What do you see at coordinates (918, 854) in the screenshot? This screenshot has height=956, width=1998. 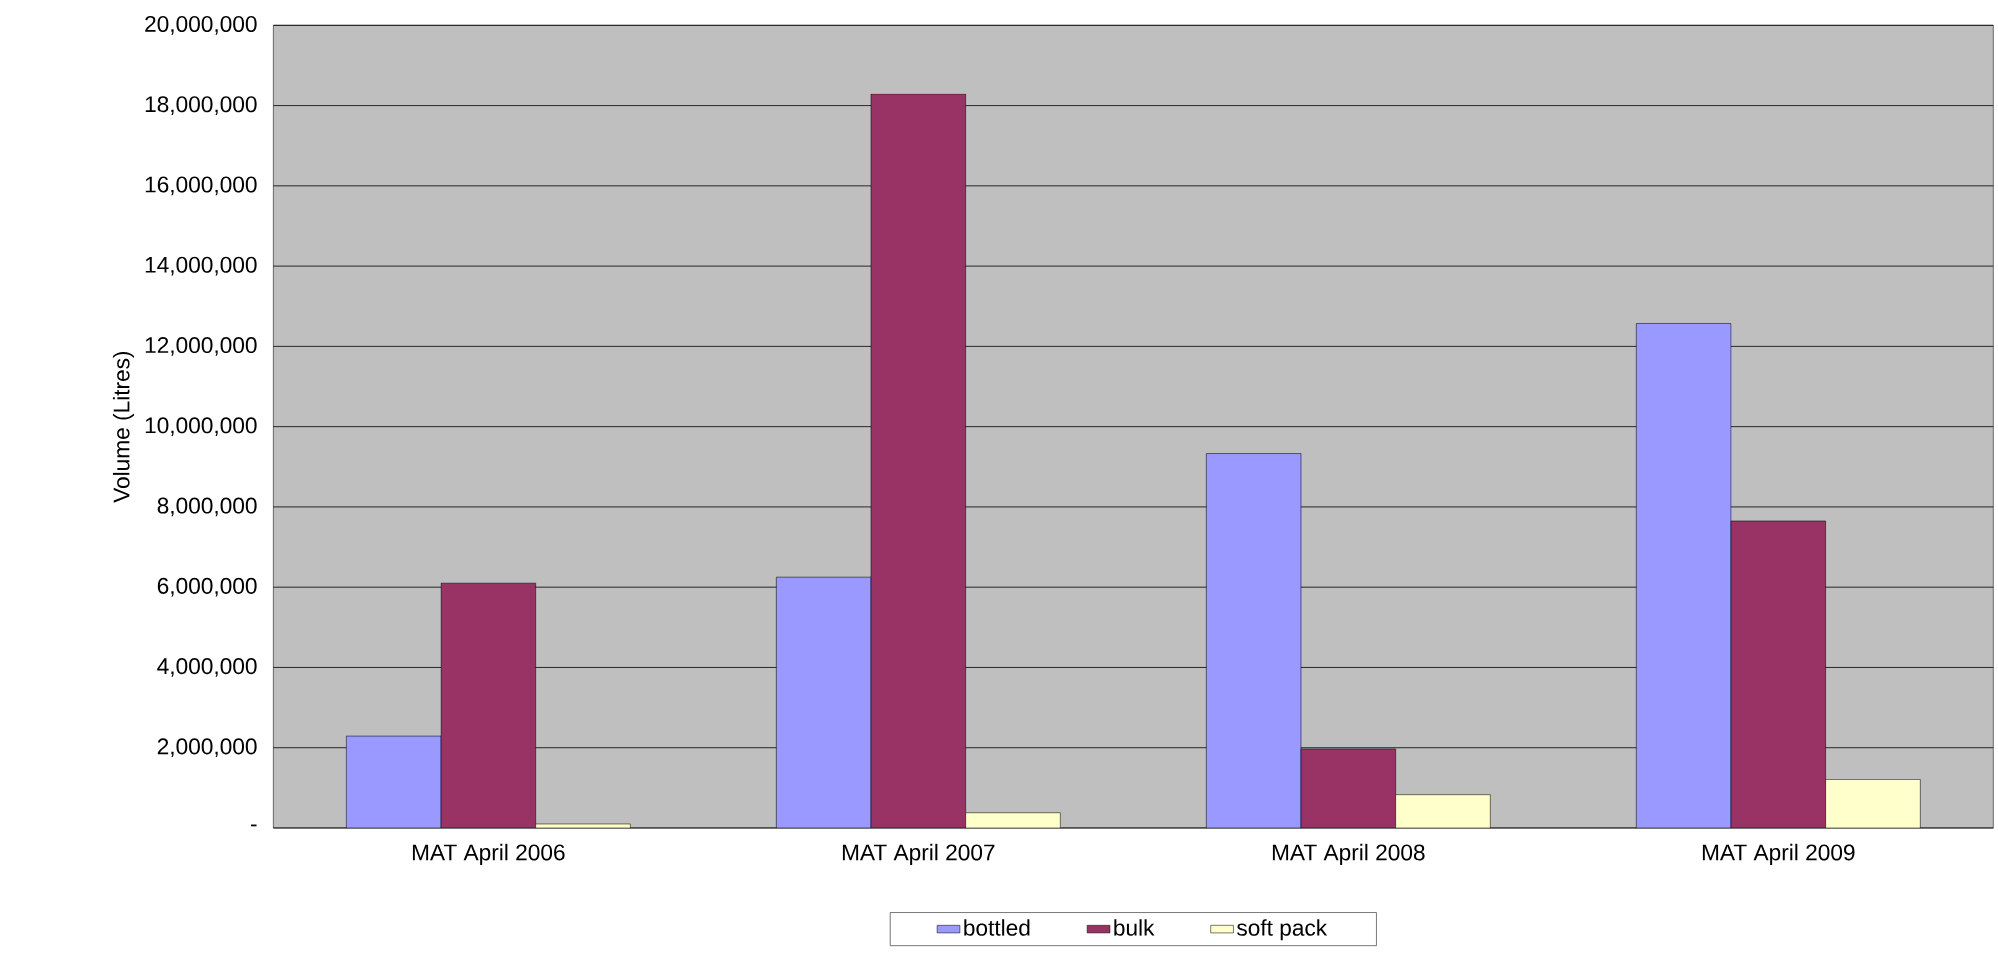 I see `x-tick-label: MAT April 2007` at bounding box center [918, 854].